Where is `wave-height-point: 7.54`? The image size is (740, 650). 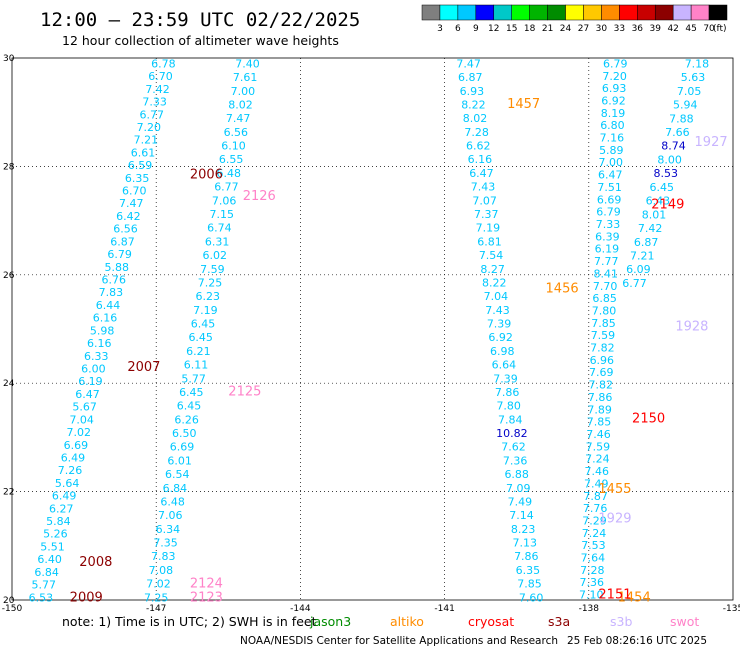 wave-height-point: 7.54 is located at coordinates (491, 255).